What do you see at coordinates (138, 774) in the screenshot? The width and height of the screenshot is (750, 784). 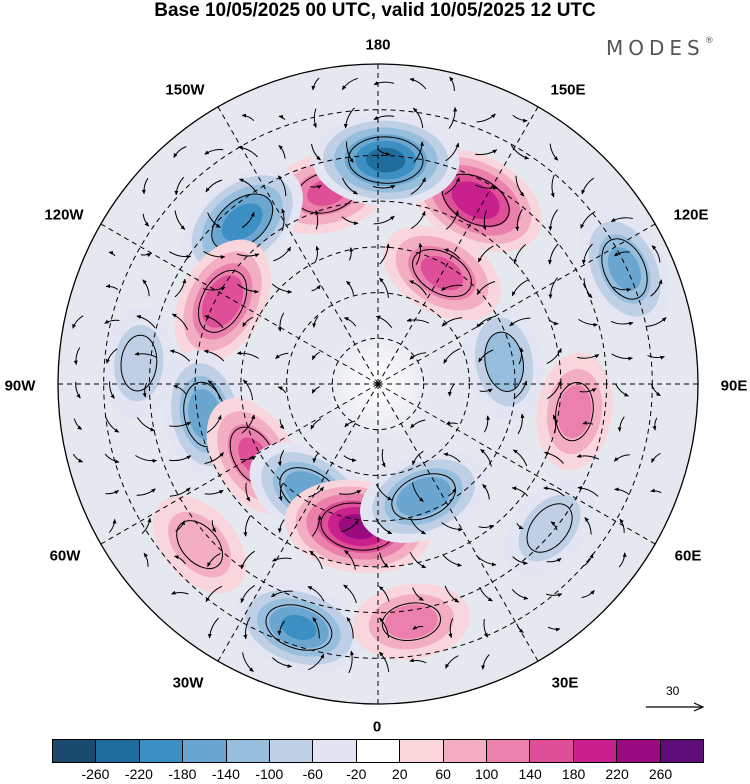 I see `colorbar-tick-label: -220` at bounding box center [138, 774].